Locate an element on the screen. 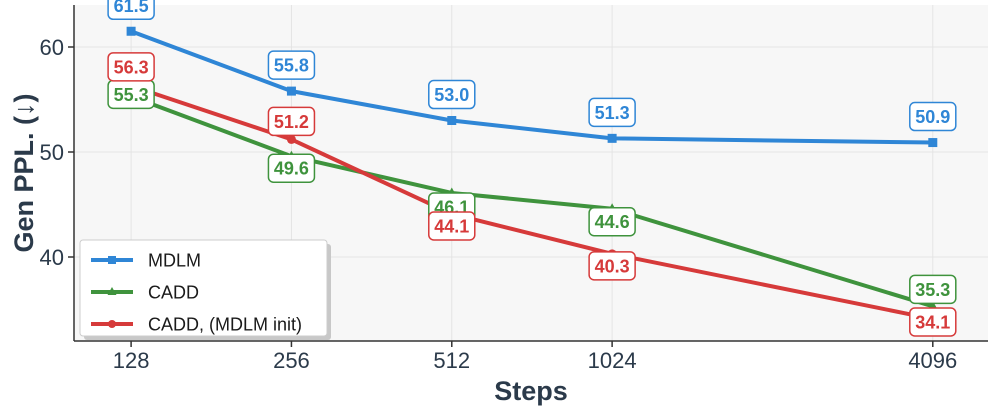  data-label: 55.8 is located at coordinates (291, 65).